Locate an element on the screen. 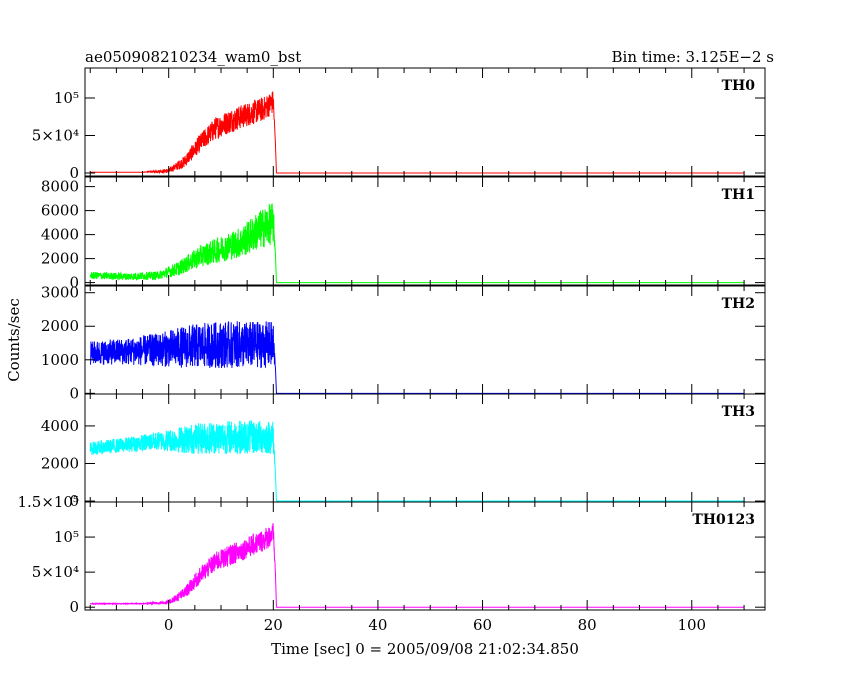 Image resolution: width=850 pixels, height=680 pixels. series-line-th0123 is located at coordinates (416, 565).